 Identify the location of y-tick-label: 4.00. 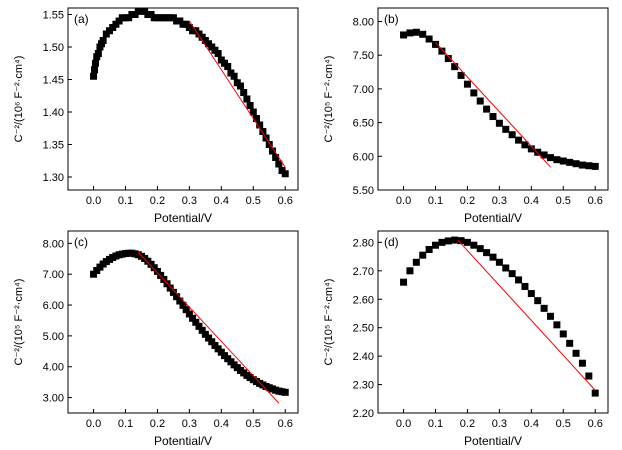
(53, 368).